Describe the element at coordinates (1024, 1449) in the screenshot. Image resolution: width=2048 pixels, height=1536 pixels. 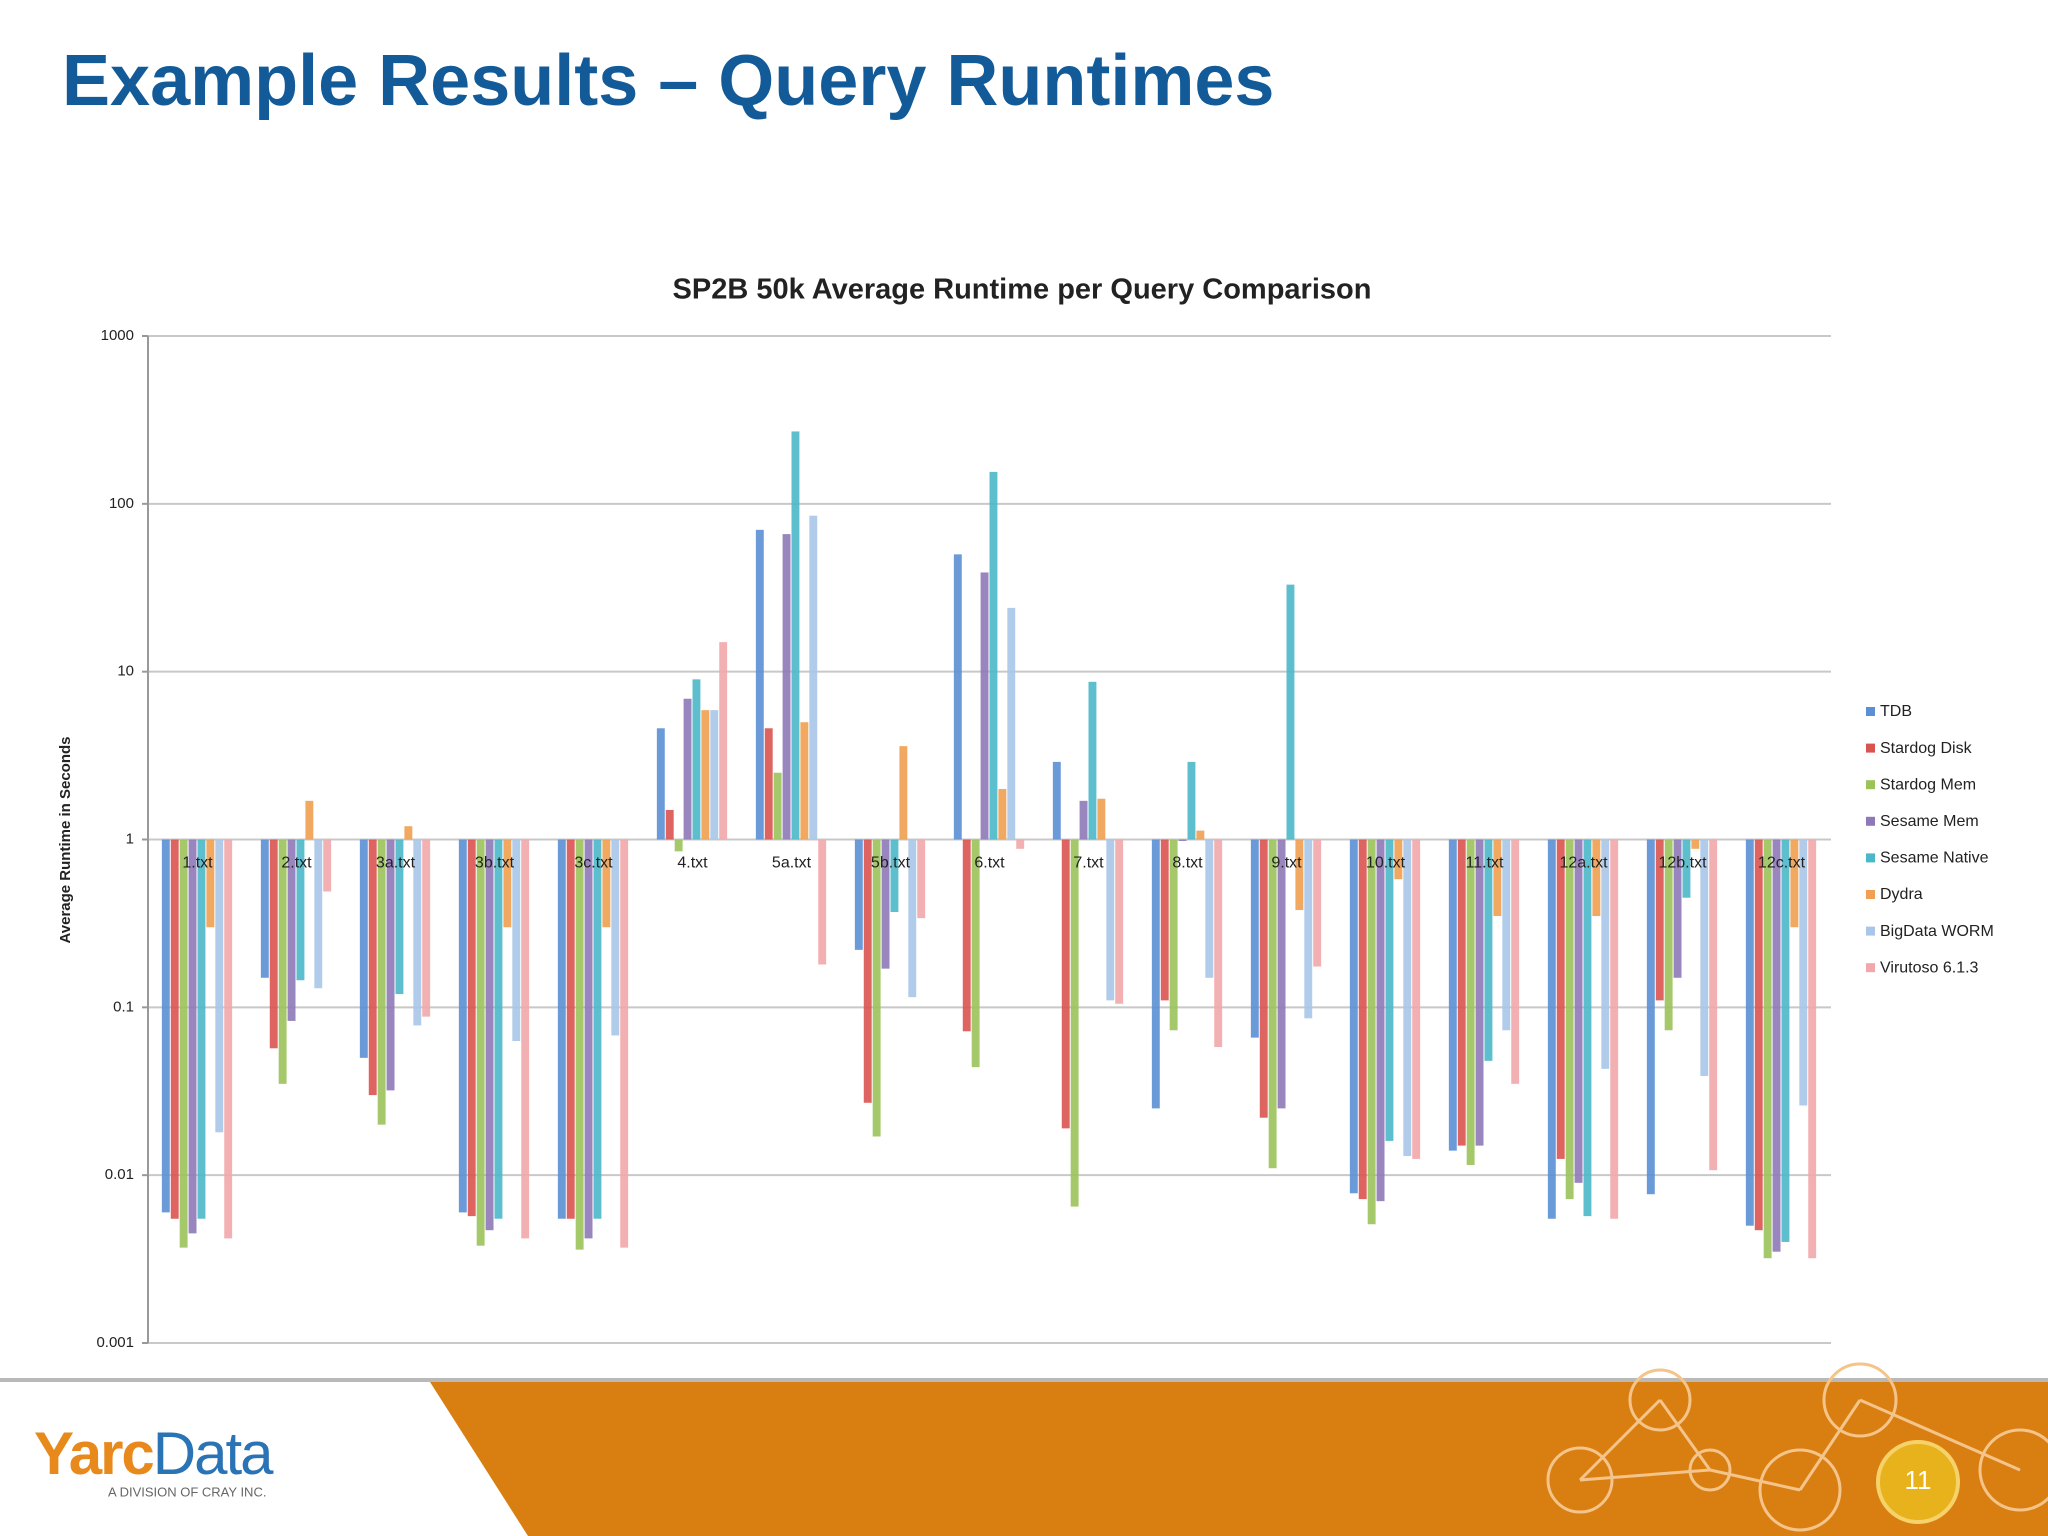
I see `footer: 11 YarcData A DIVISION OF CRAY INC.` at that location.